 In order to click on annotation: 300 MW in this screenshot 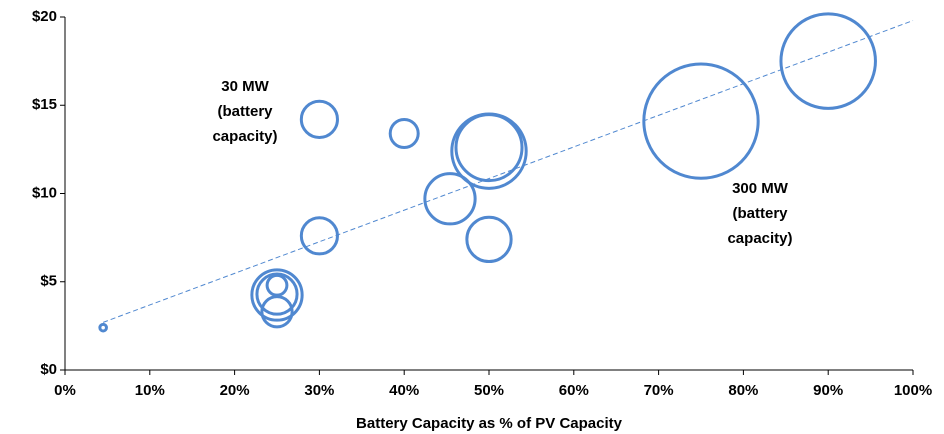, I will do `click(760, 188)`.